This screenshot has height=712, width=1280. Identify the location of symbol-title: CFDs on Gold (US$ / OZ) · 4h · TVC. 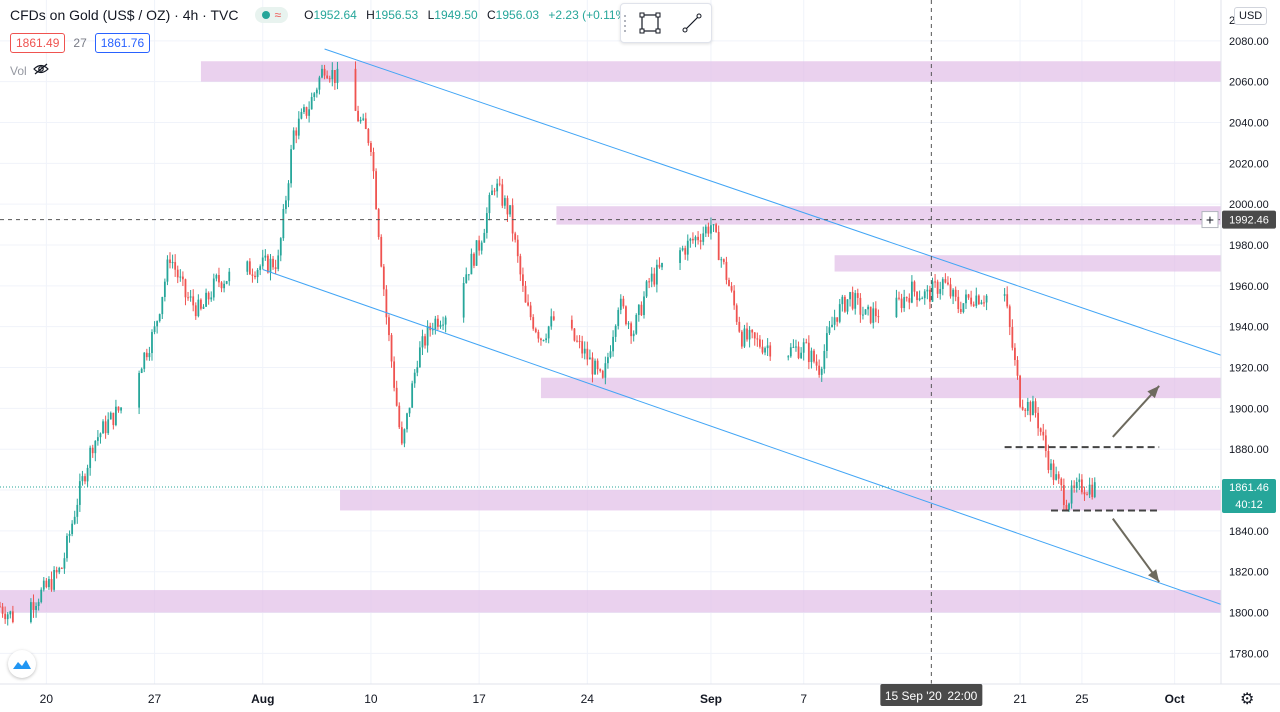
(124, 15).